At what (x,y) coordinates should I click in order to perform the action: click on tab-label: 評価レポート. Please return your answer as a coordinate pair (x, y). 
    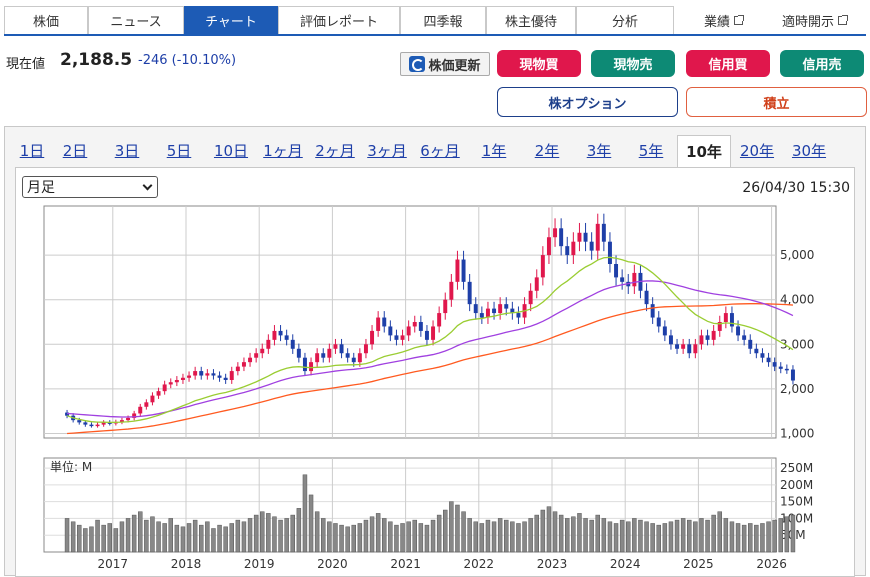
    Looking at the image, I should click on (338, 22).